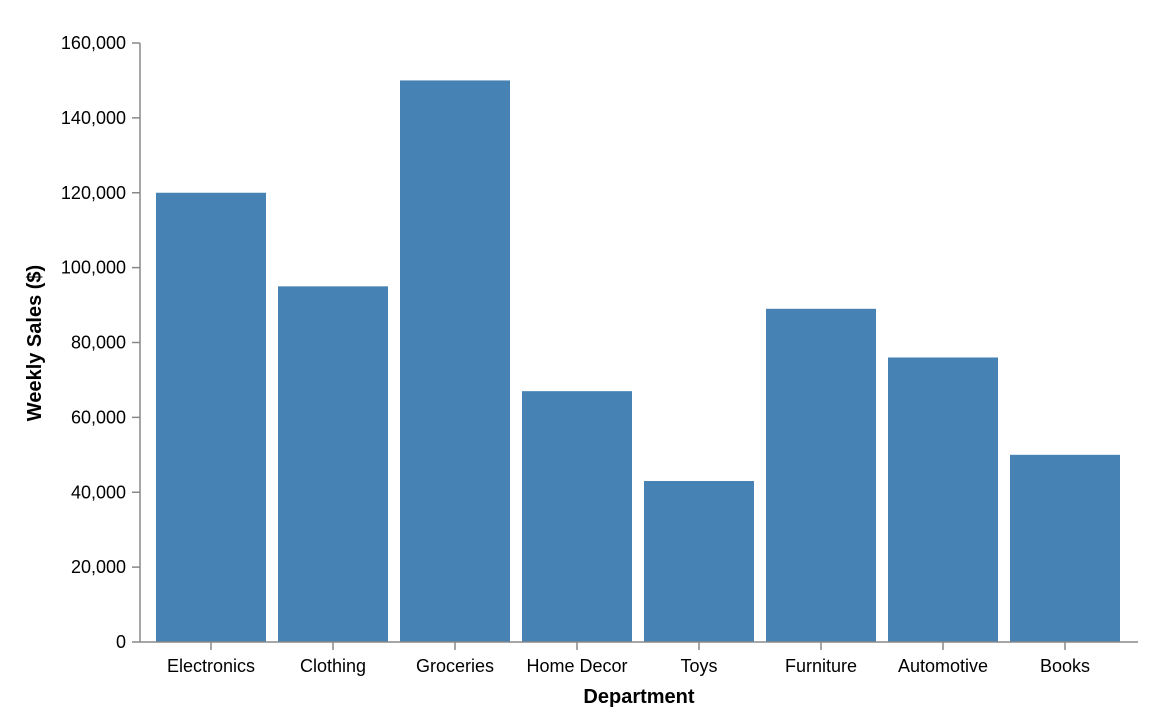 The width and height of the screenshot is (1158, 726). I want to click on bar-electronics, so click(211, 417).